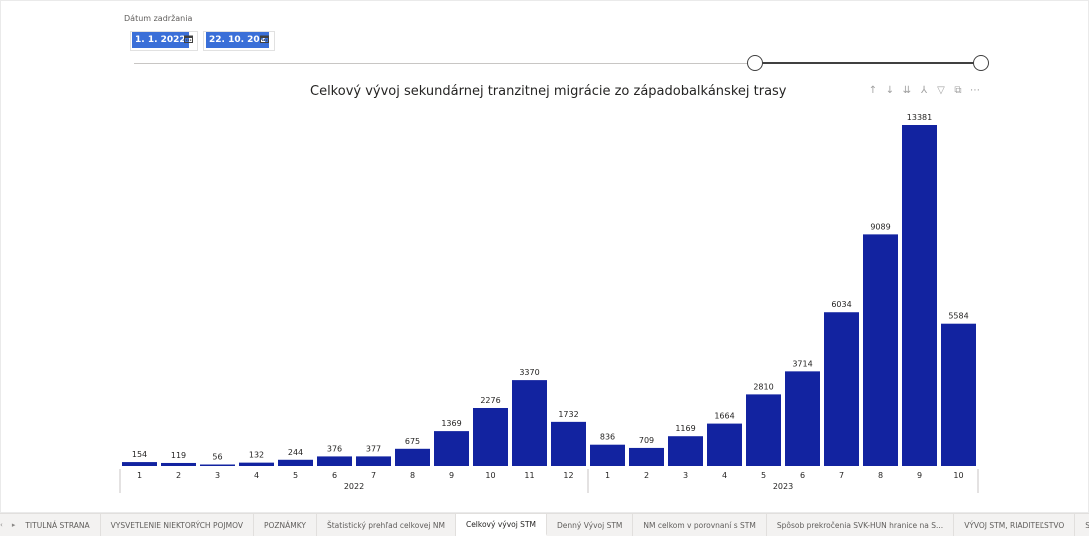  Describe the element at coordinates (958, 316) in the screenshot. I see `data-label: 5584` at that location.